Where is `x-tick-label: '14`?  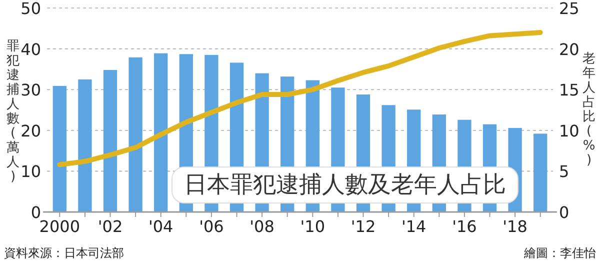
x-tick-label: '14 is located at coordinates (413, 226).